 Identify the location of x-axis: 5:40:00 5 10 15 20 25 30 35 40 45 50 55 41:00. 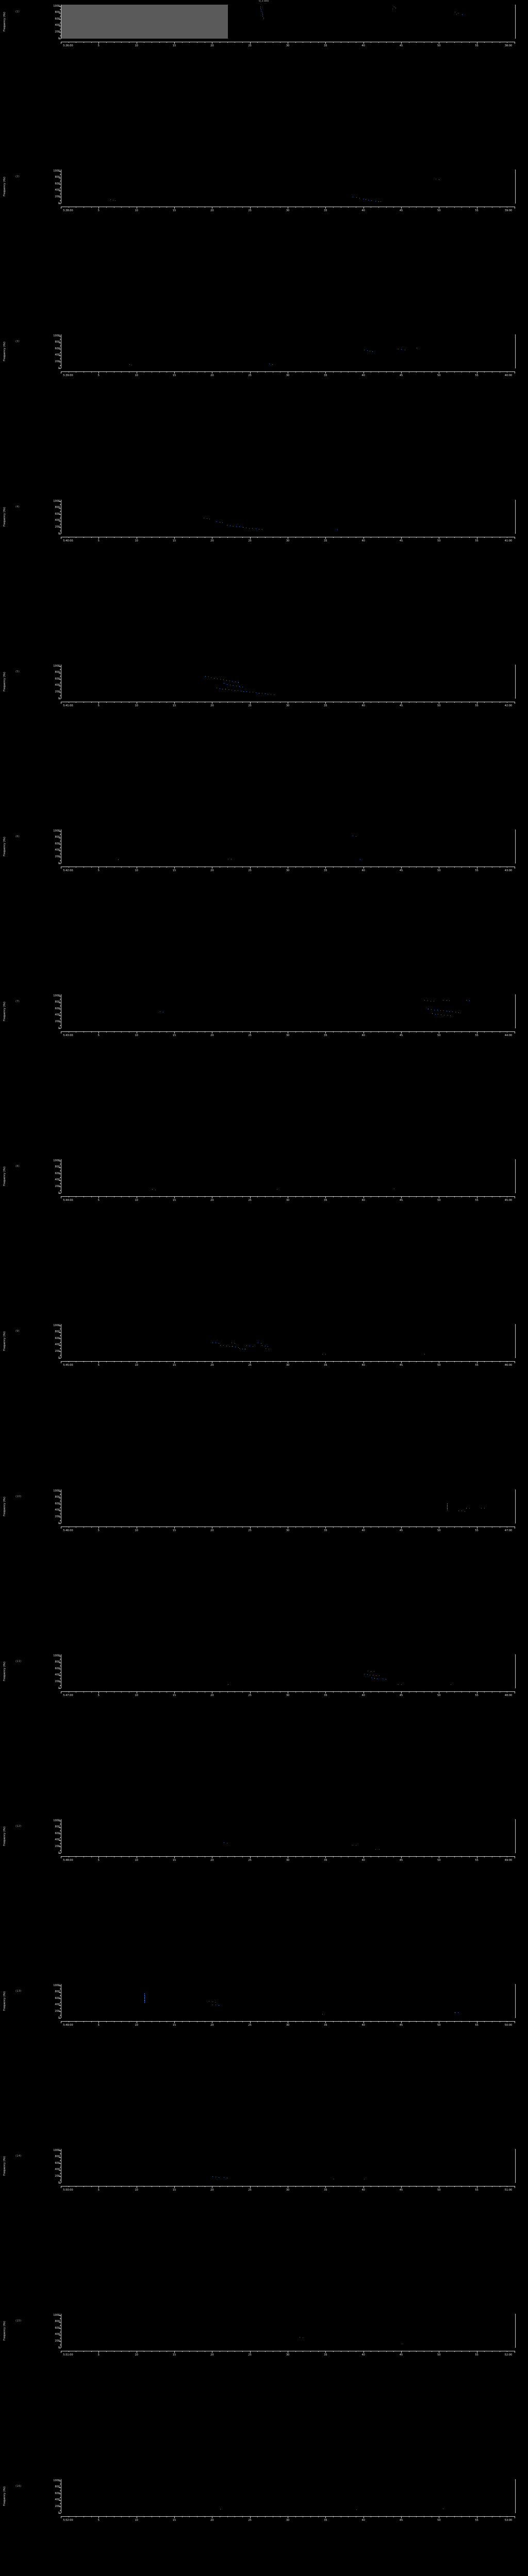
(288, 543).